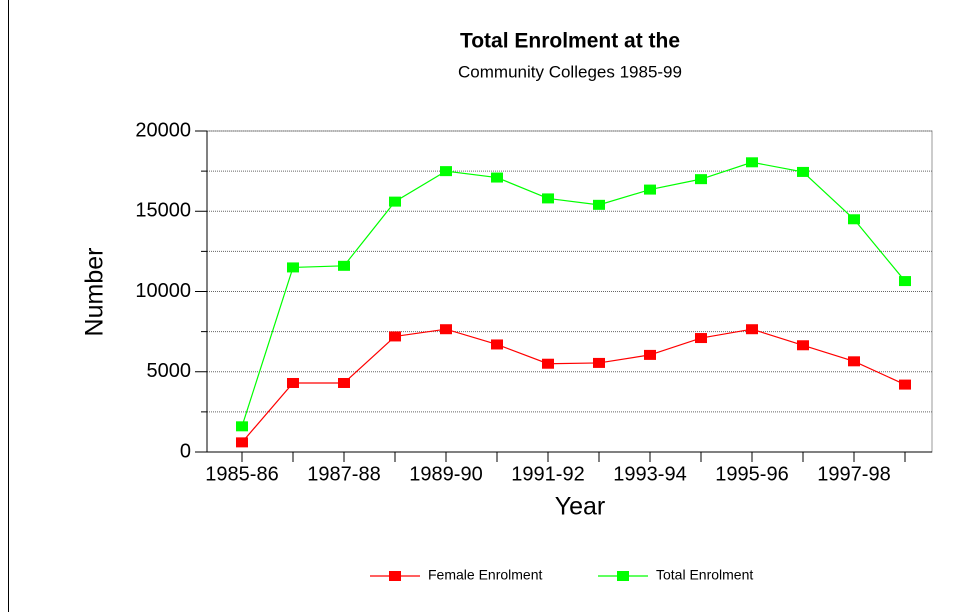  What do you see at coordinates (704, 575) in the screenshot?
I see `legend-label: Total Enrolment` at bounding box center [704, 575].